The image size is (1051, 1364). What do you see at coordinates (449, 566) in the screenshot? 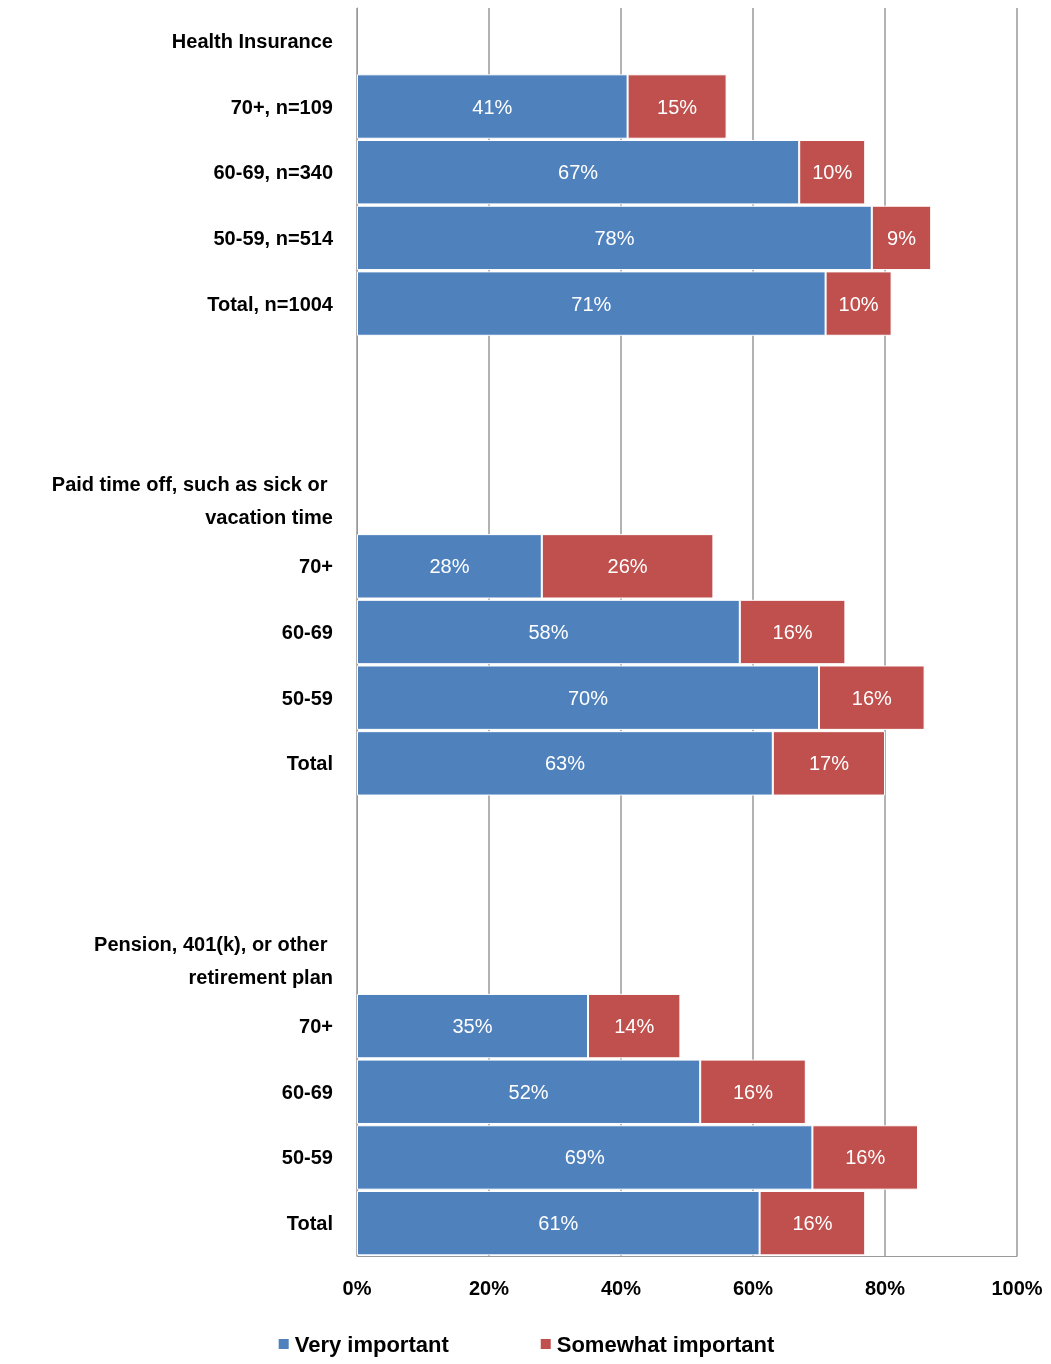
I see `data-label: 28%` at bounding box center [449, 566].